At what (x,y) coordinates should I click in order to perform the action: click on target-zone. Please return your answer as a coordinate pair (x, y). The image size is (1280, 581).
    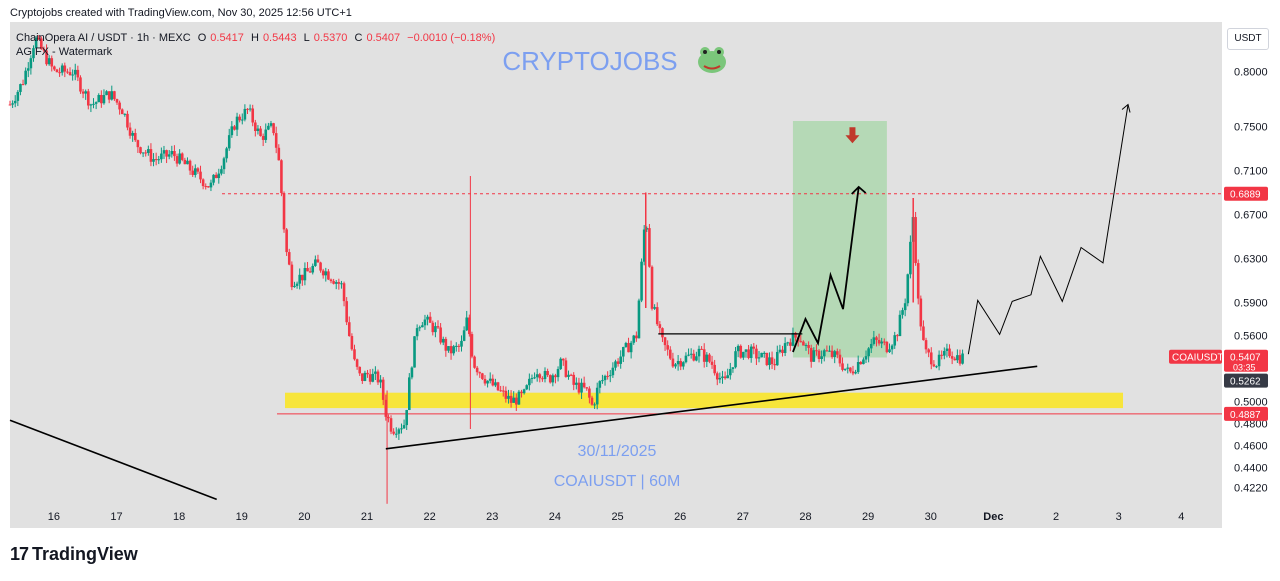
    Looking at the image, I should click on (839, 239).